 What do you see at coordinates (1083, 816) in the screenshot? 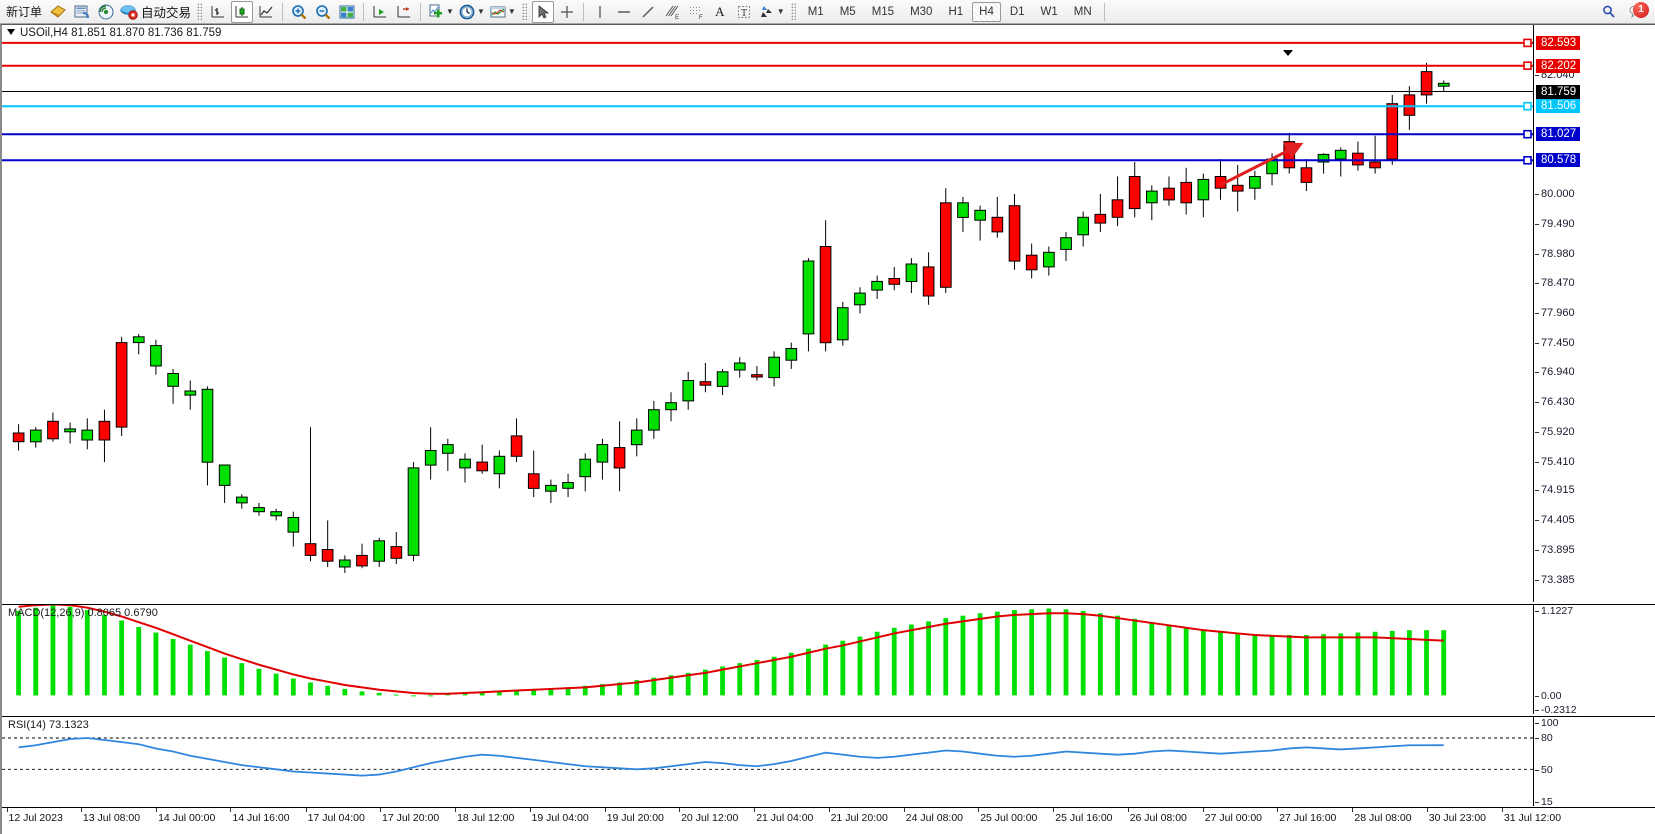
I see `time-axis-label: 25 Jul 16:00` at bounding box center [1083, 816].